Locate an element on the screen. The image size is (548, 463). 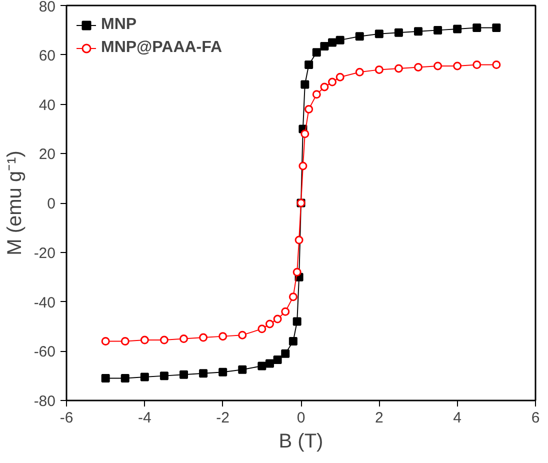
x-axis-title: B (T) is located at coordinates (301, 441).